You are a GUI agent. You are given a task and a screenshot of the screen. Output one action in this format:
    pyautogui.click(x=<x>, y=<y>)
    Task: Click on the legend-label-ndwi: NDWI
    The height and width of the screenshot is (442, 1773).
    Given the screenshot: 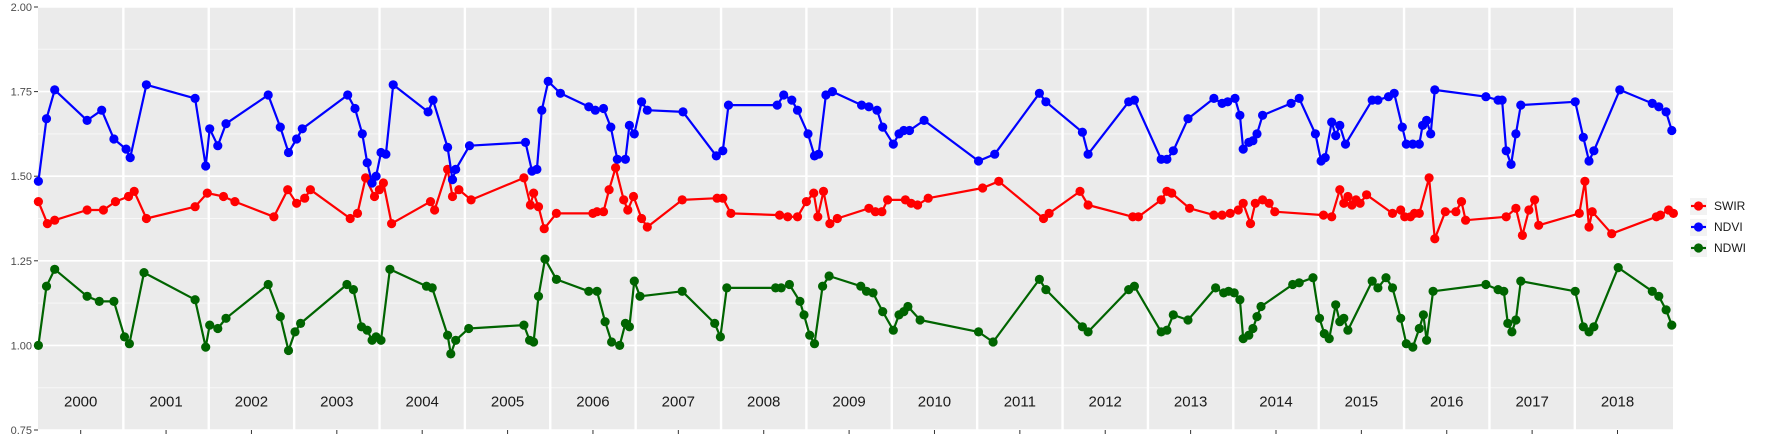 What is the action you would take?
    pyautogui.click(x=1730, y=248)
    